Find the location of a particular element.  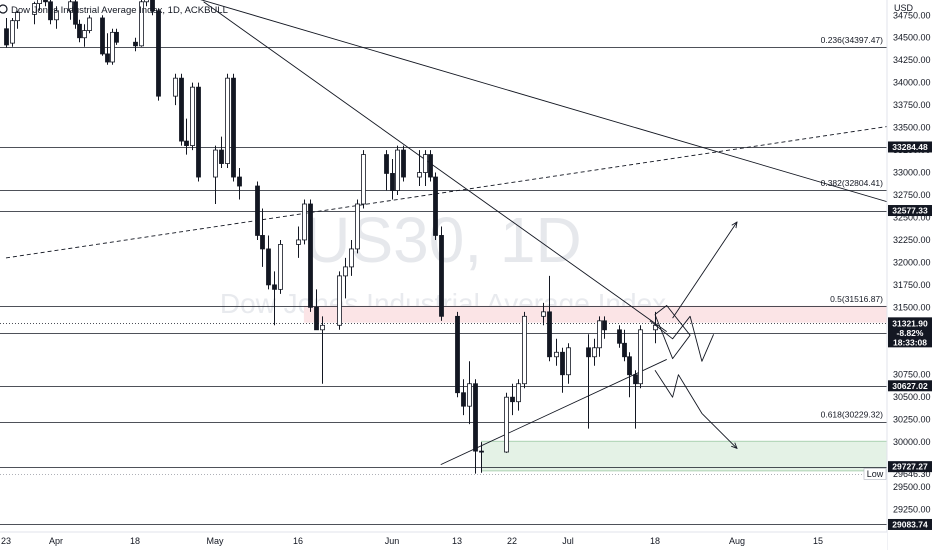

y-tick-label: 30000.00 is located at coordinates (912, 442).